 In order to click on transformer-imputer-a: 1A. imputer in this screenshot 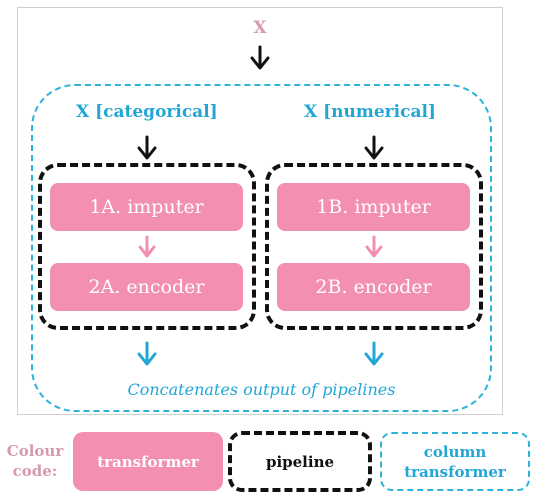, I will do `click(146, 207)`.